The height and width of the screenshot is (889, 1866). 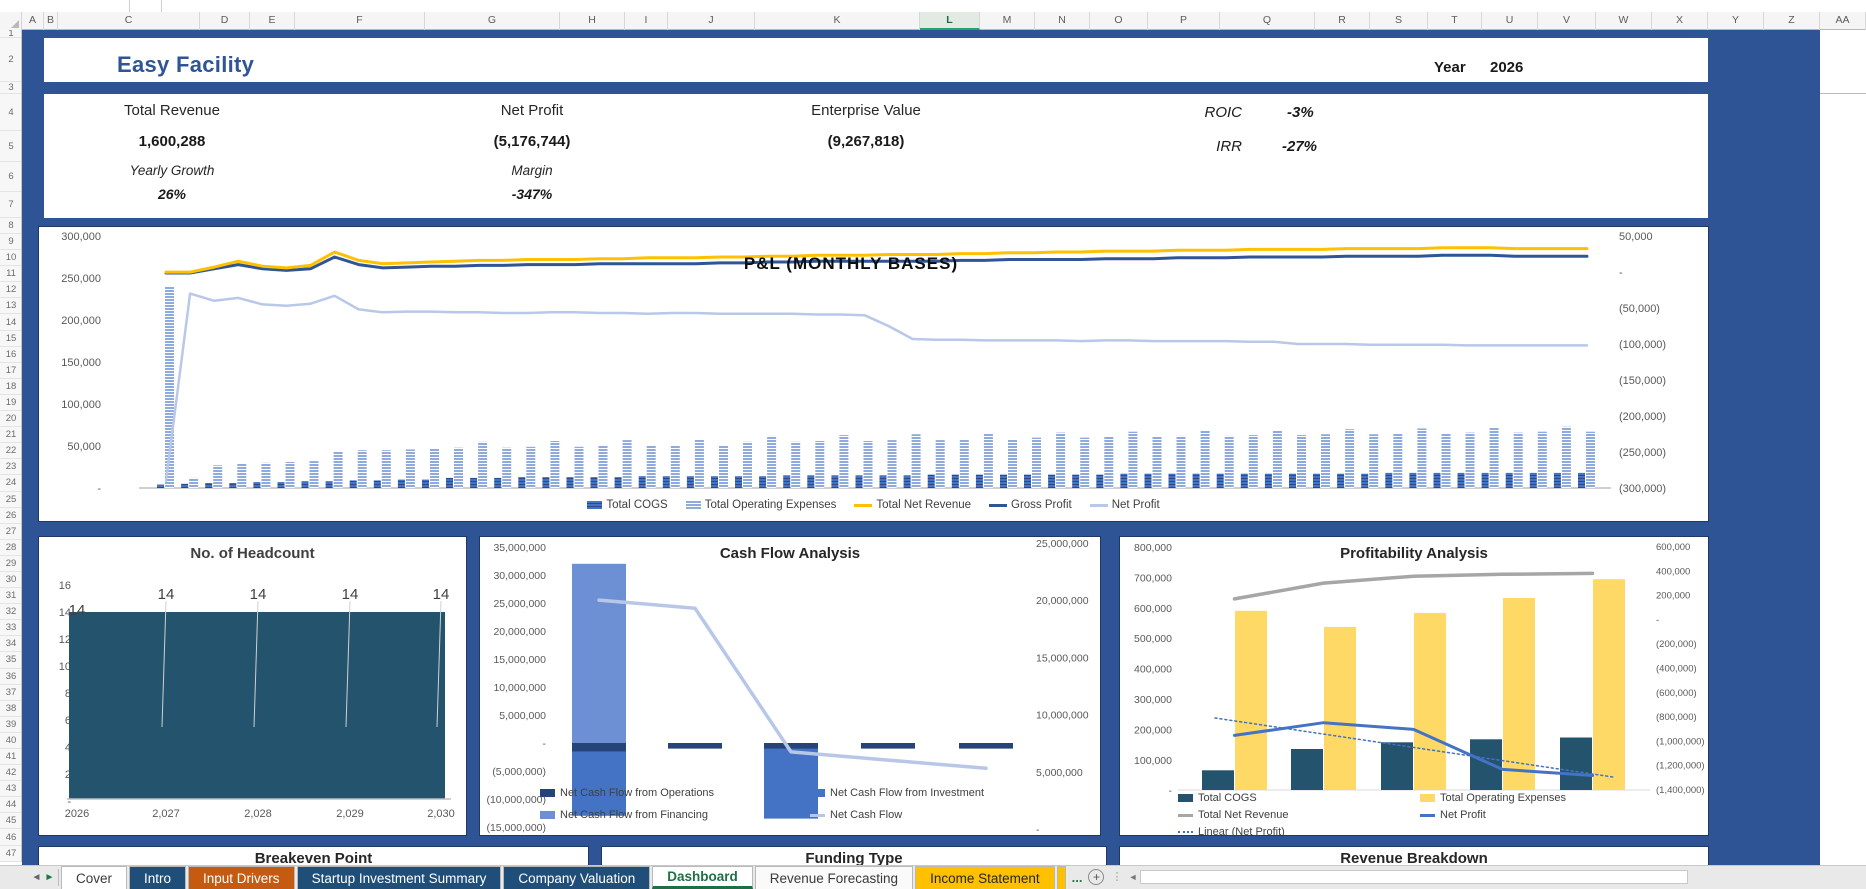 What do you see at coordinates (10, 274) in the screenshot?
I see `row-header-11: 11` at bounding box center [10, 274].